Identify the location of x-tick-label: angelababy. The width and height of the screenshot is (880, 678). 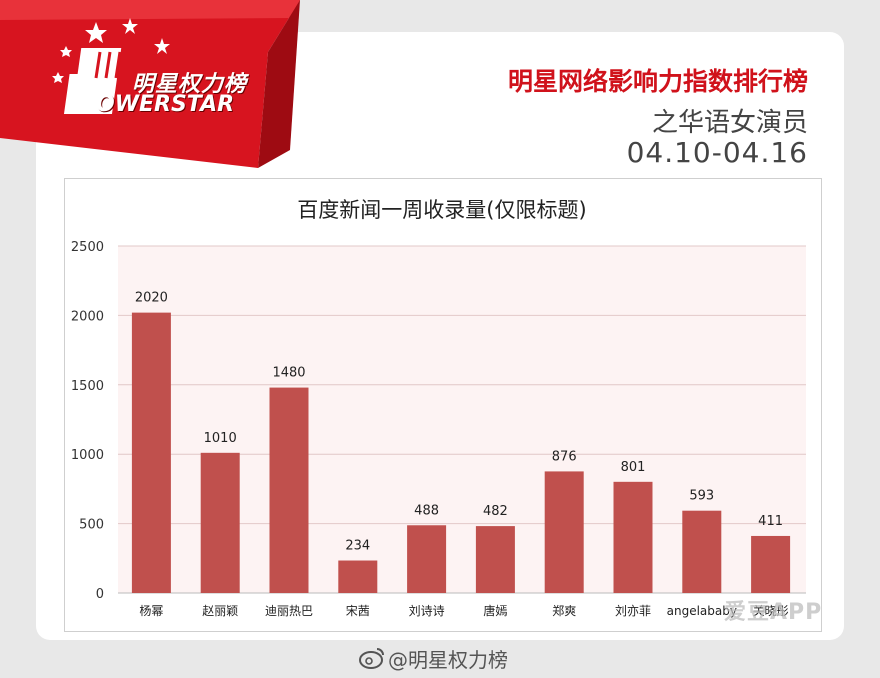
(702, 611).